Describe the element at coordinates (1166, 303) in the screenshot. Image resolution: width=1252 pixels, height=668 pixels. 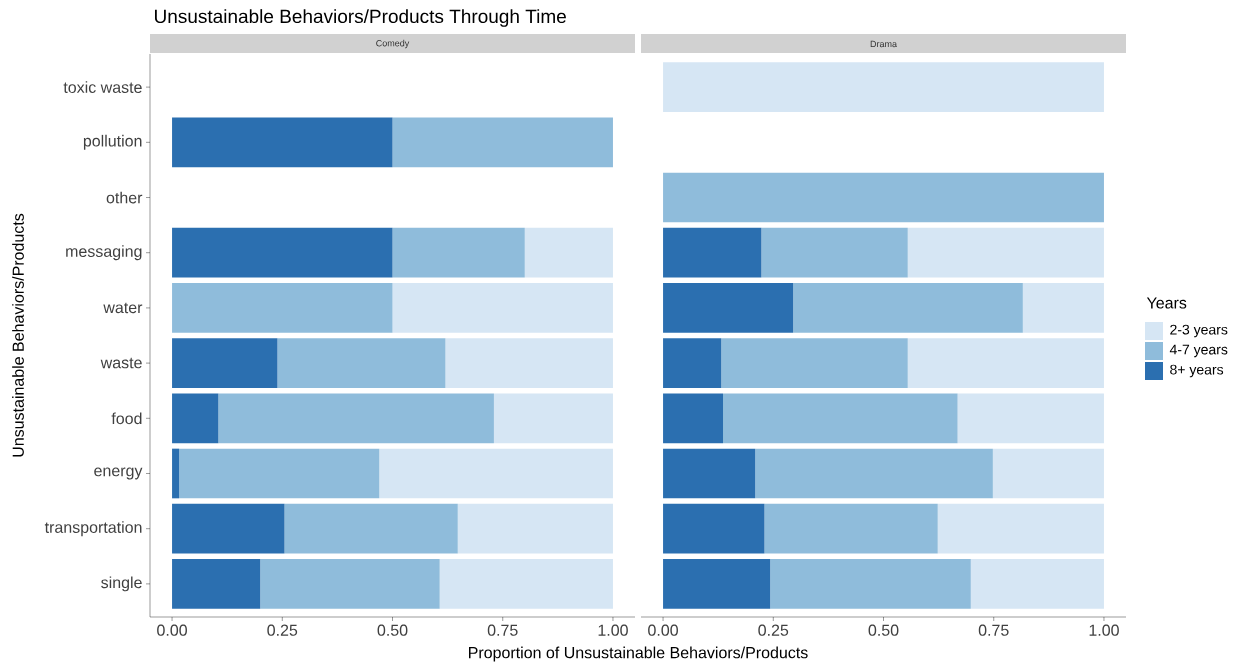
I see `legend-title: Years` at that location.